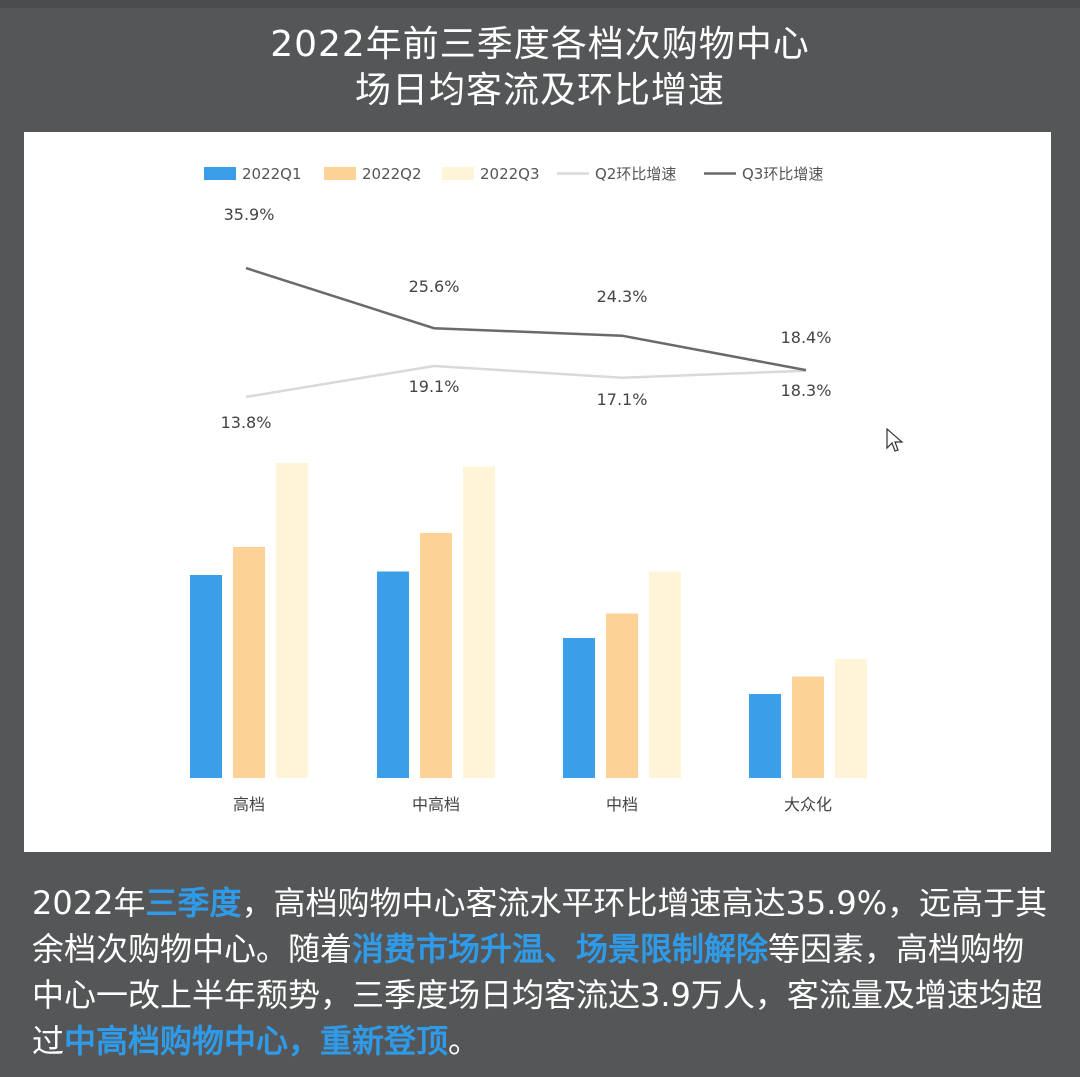  What do you see at coordinates (635, 174) in the screenshot?
I see `legend-label: Q2环比增速` at bounding box center [635, 174].